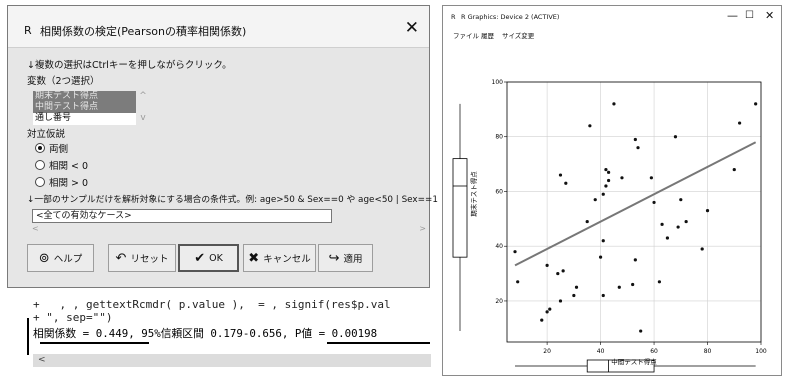 This screenshot has width=787, height=381. What do you see at coordinates (60, 258) in the screenshot?
I see `help-button: ⊚ ヘルプ` at bounding box center [60, 258].